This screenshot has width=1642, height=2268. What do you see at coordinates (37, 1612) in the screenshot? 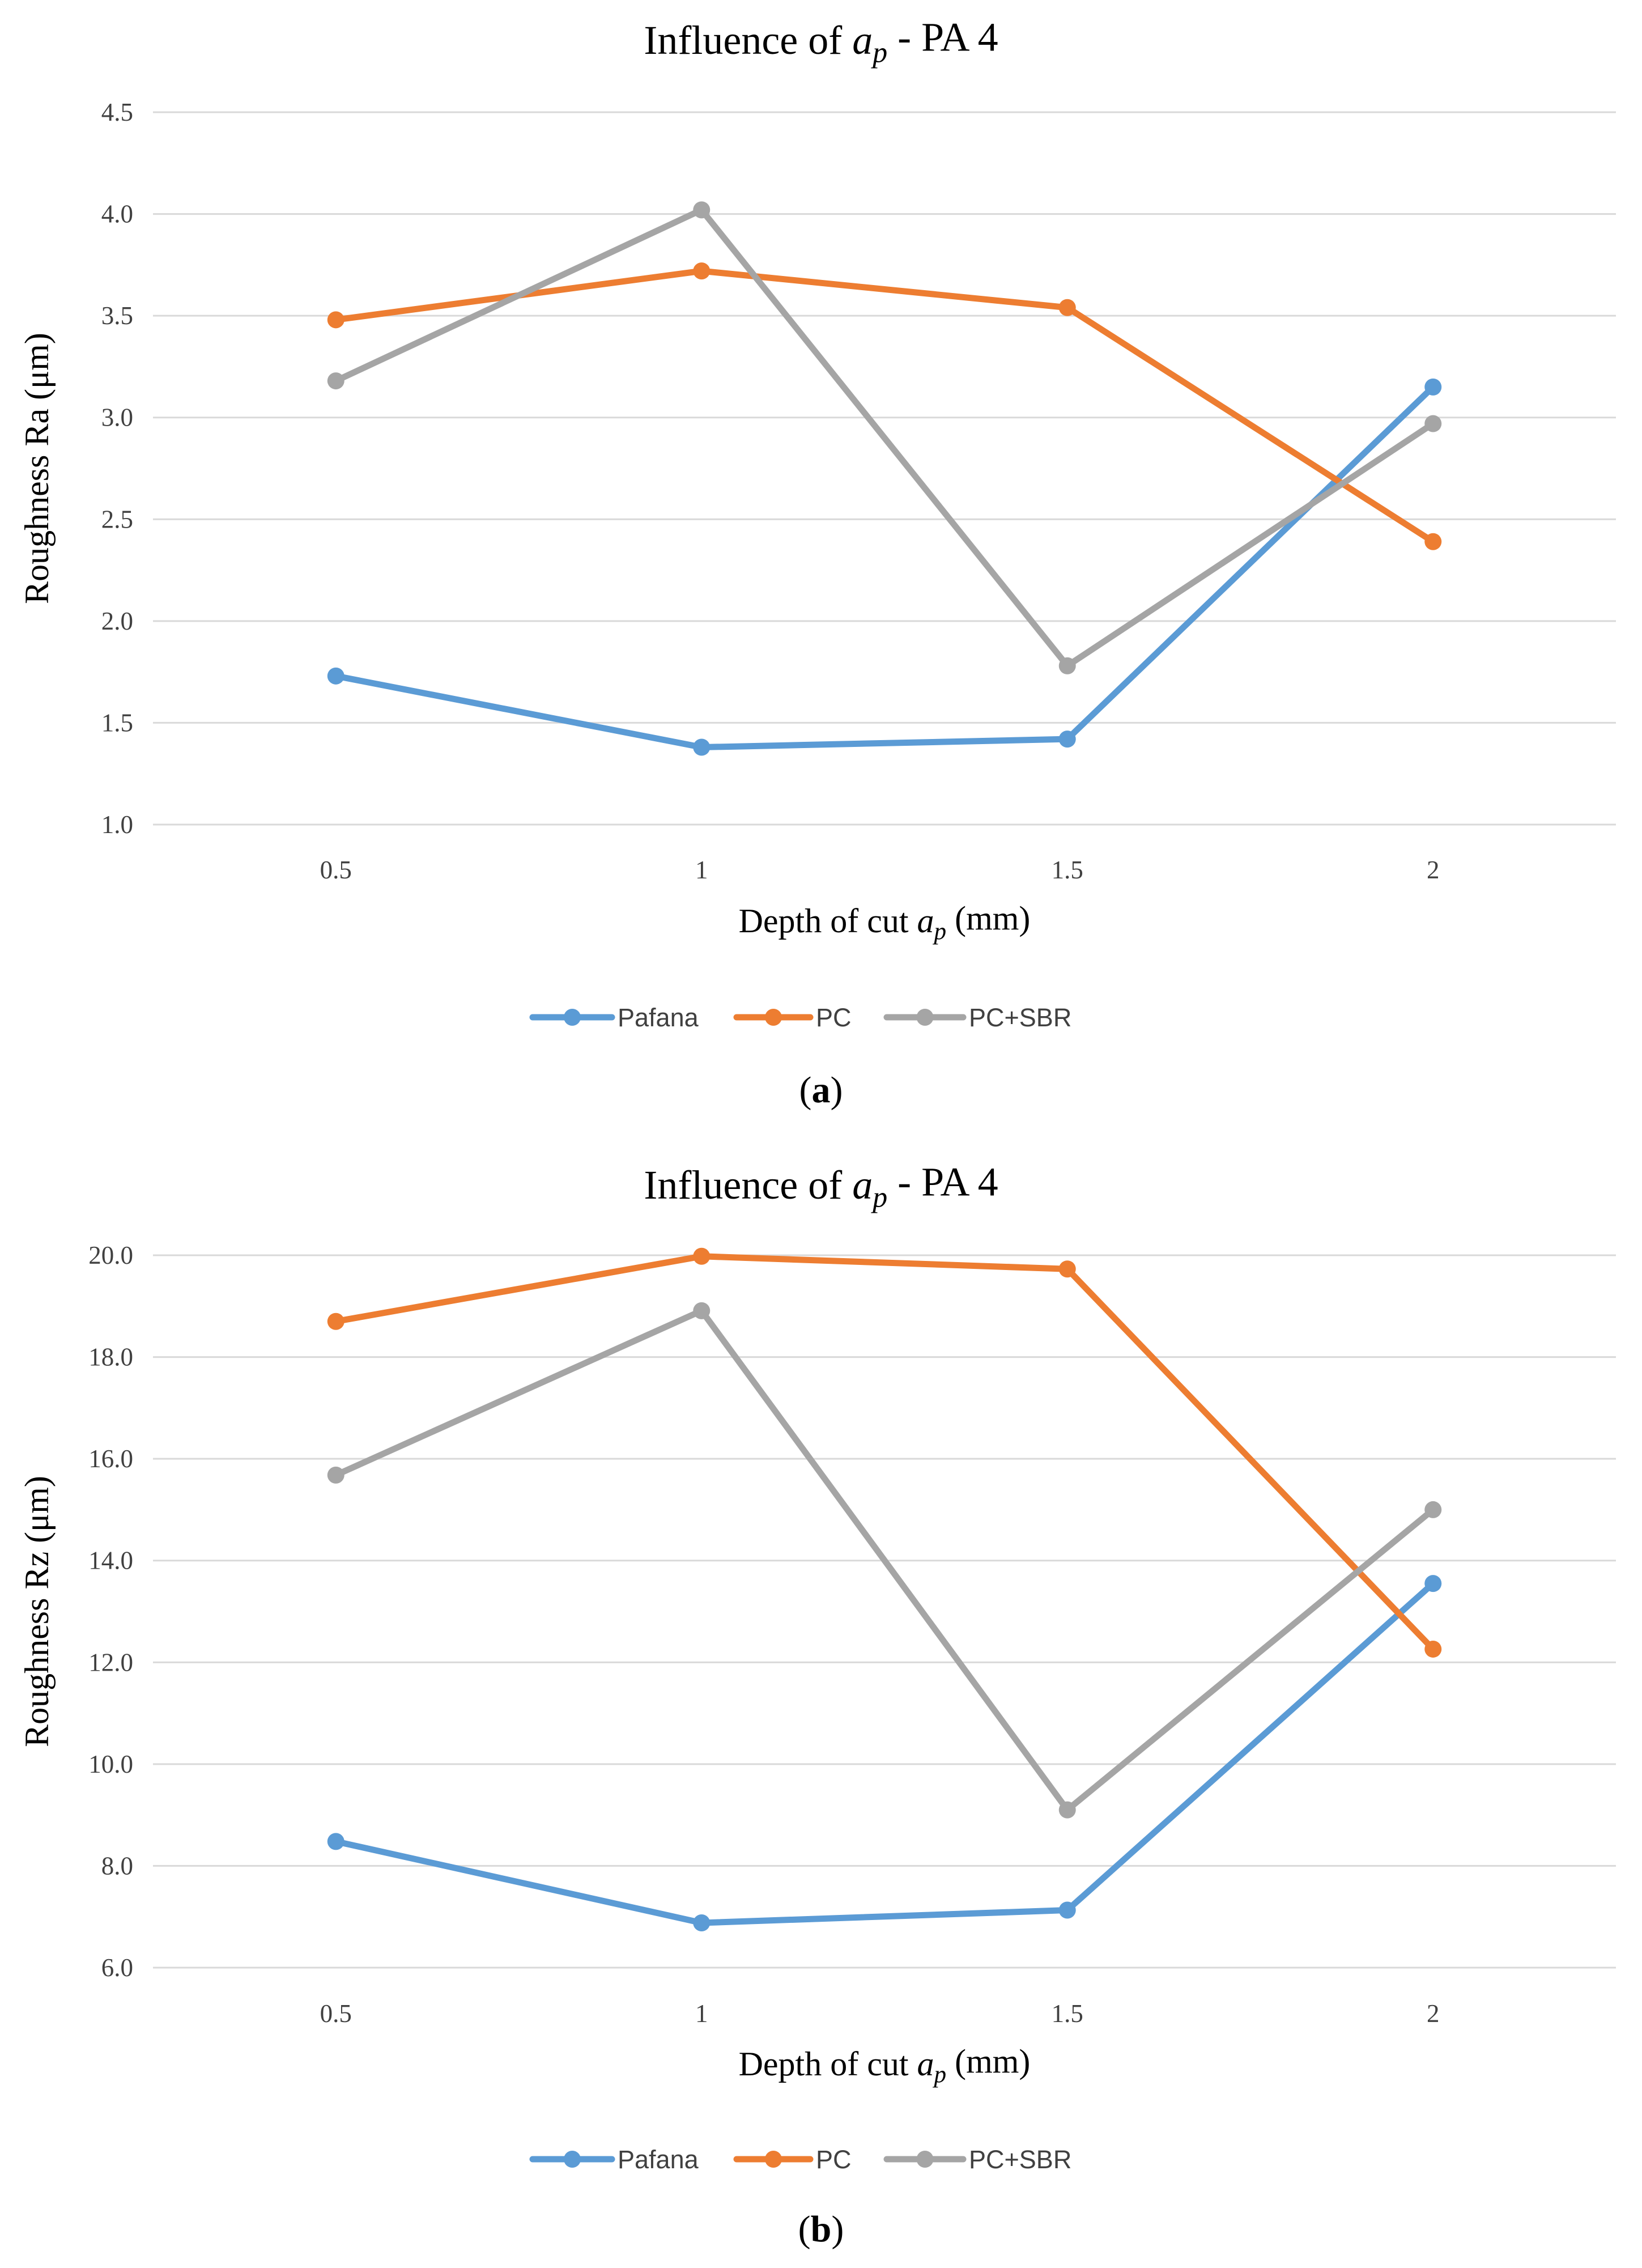
I see `y-axis-label-b: Roughness Rz (μm)` at bounding box center [37, 1612].